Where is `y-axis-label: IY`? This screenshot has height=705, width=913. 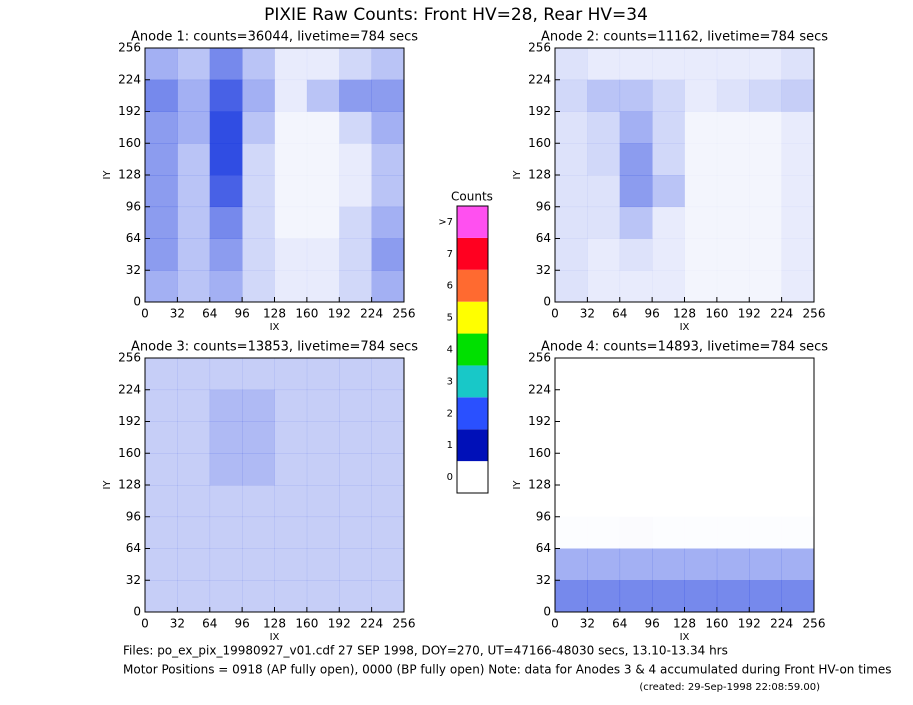
y-axis-label: IY is located at coordinates (107, 175).